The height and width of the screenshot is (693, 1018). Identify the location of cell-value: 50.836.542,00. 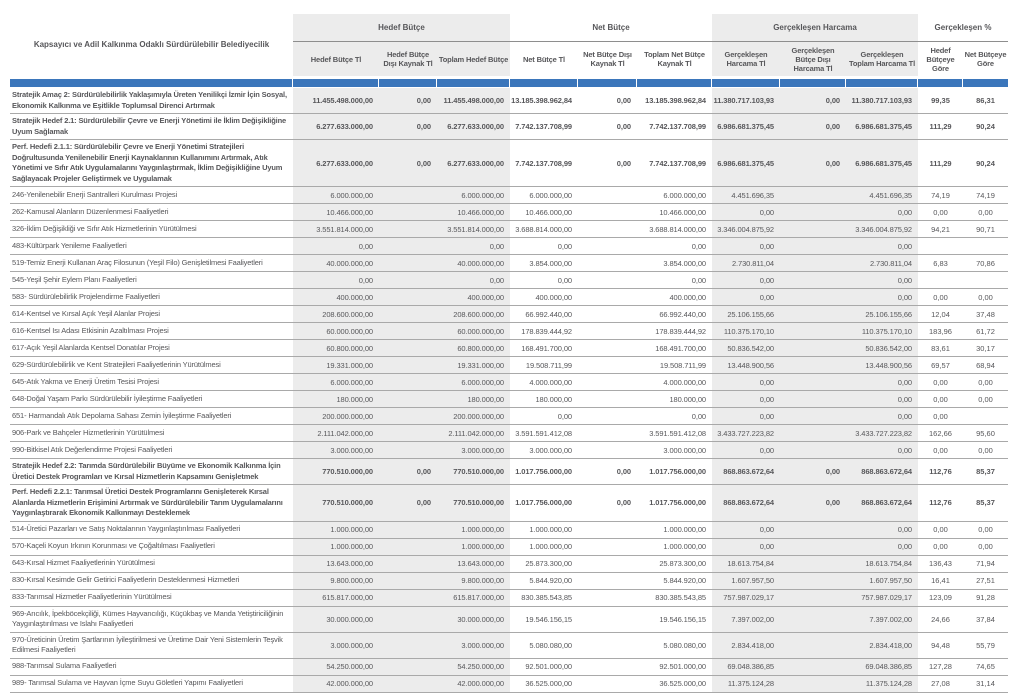
(746, 348).